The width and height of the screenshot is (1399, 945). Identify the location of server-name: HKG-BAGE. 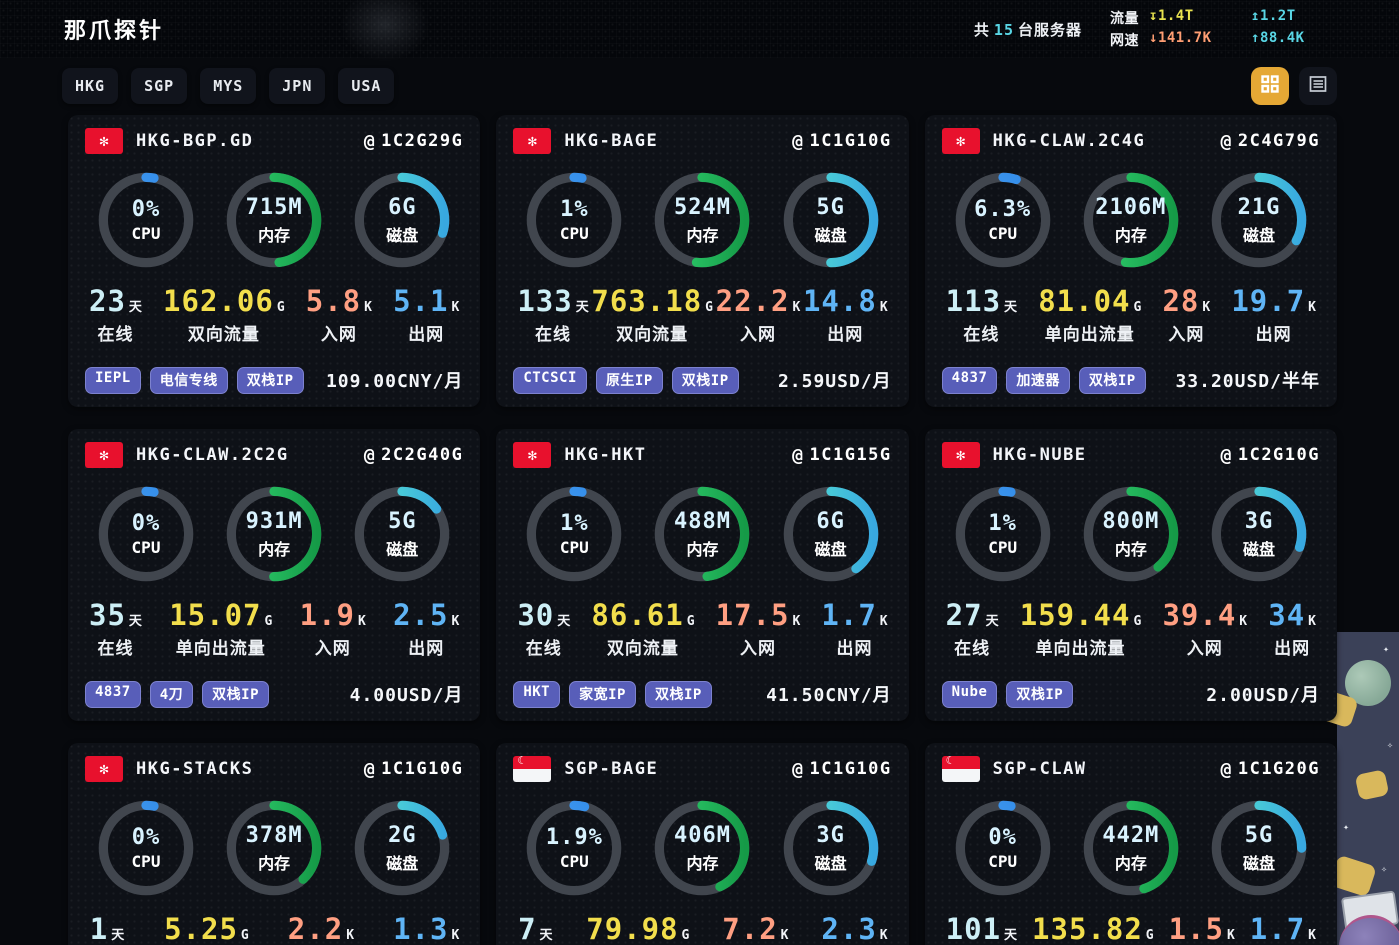
(611, 141).